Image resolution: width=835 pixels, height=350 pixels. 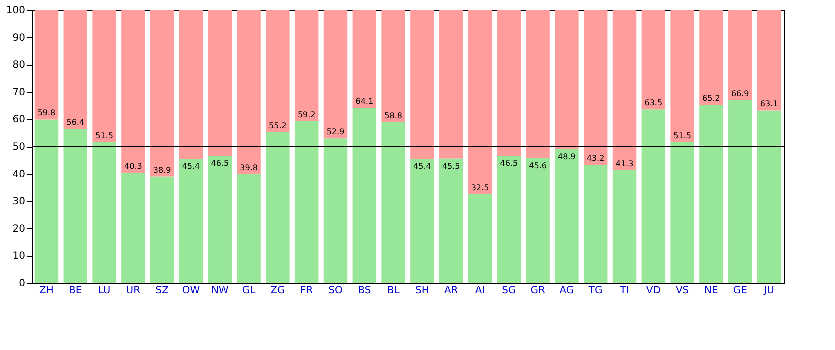 What do you see at coordinates (365, 101) in the screenshot?
I see `data-label: 64.1` at bounding box center [365, 101].